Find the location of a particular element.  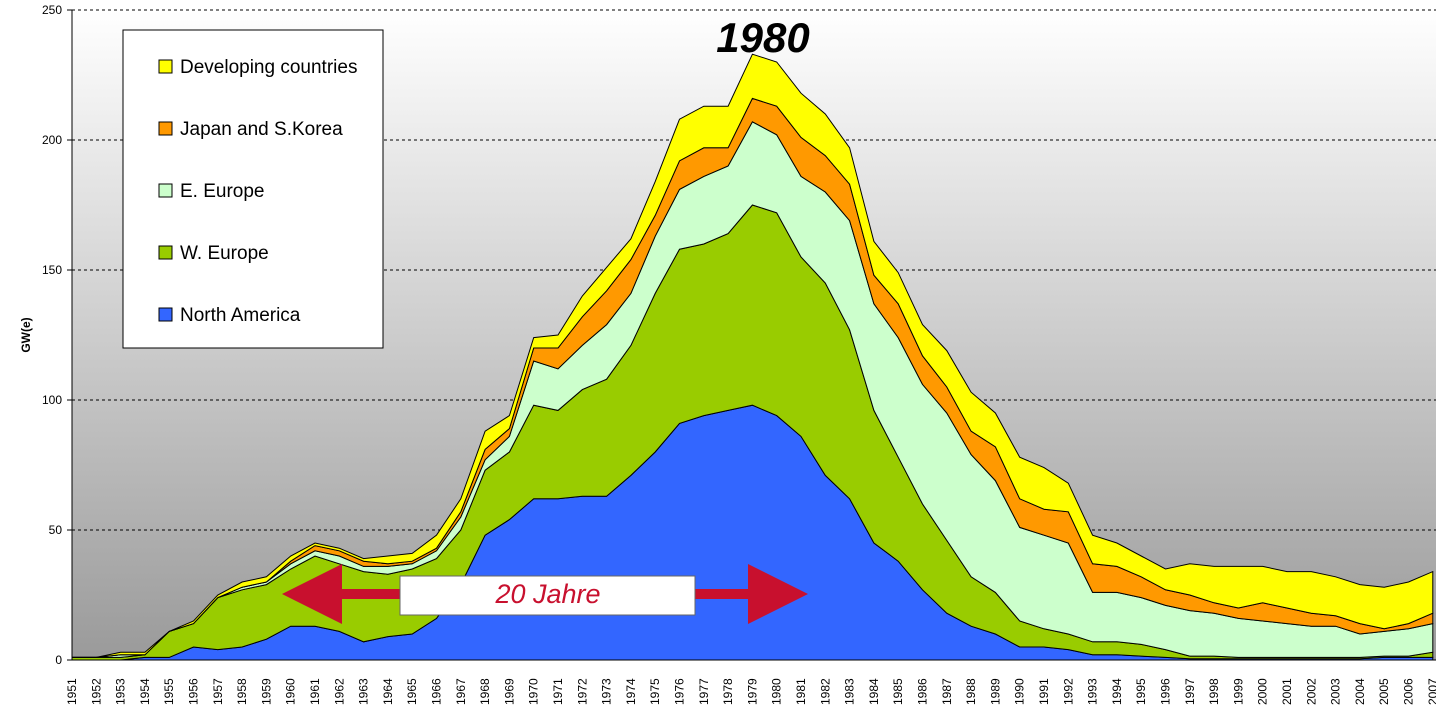

x-tick-label: 1999 is located at coordinates (1238, 691).